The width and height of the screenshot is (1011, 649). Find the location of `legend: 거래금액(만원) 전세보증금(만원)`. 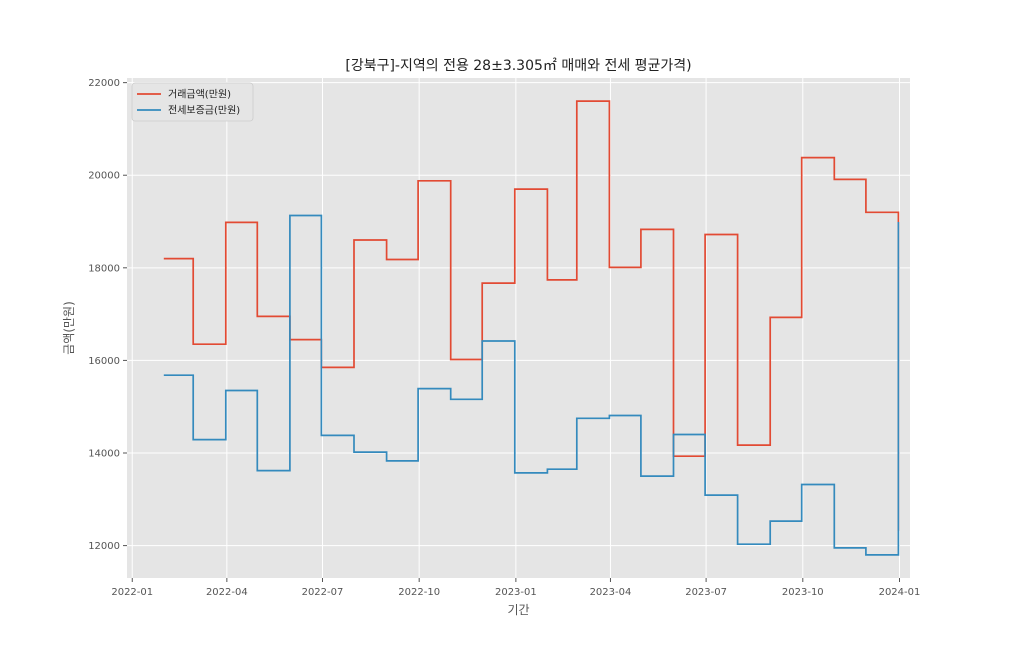

legend: 거래금액(만원) 전세보증금(만원) is located at coordinates (192, 102).